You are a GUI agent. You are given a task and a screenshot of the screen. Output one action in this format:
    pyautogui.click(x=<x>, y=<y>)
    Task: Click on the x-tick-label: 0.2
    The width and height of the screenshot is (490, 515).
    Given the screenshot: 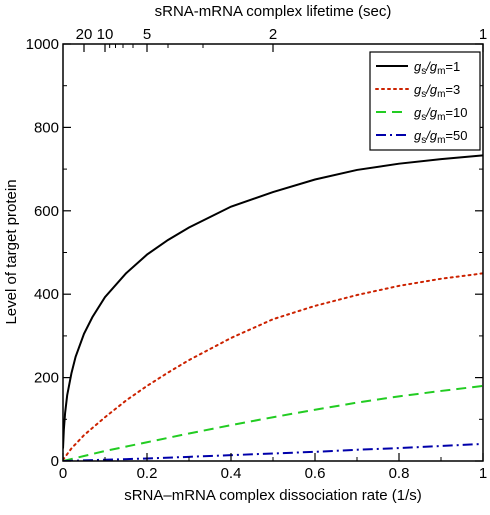 What is the action you would take?
    pyautogui.click(x=147, y=473)
    